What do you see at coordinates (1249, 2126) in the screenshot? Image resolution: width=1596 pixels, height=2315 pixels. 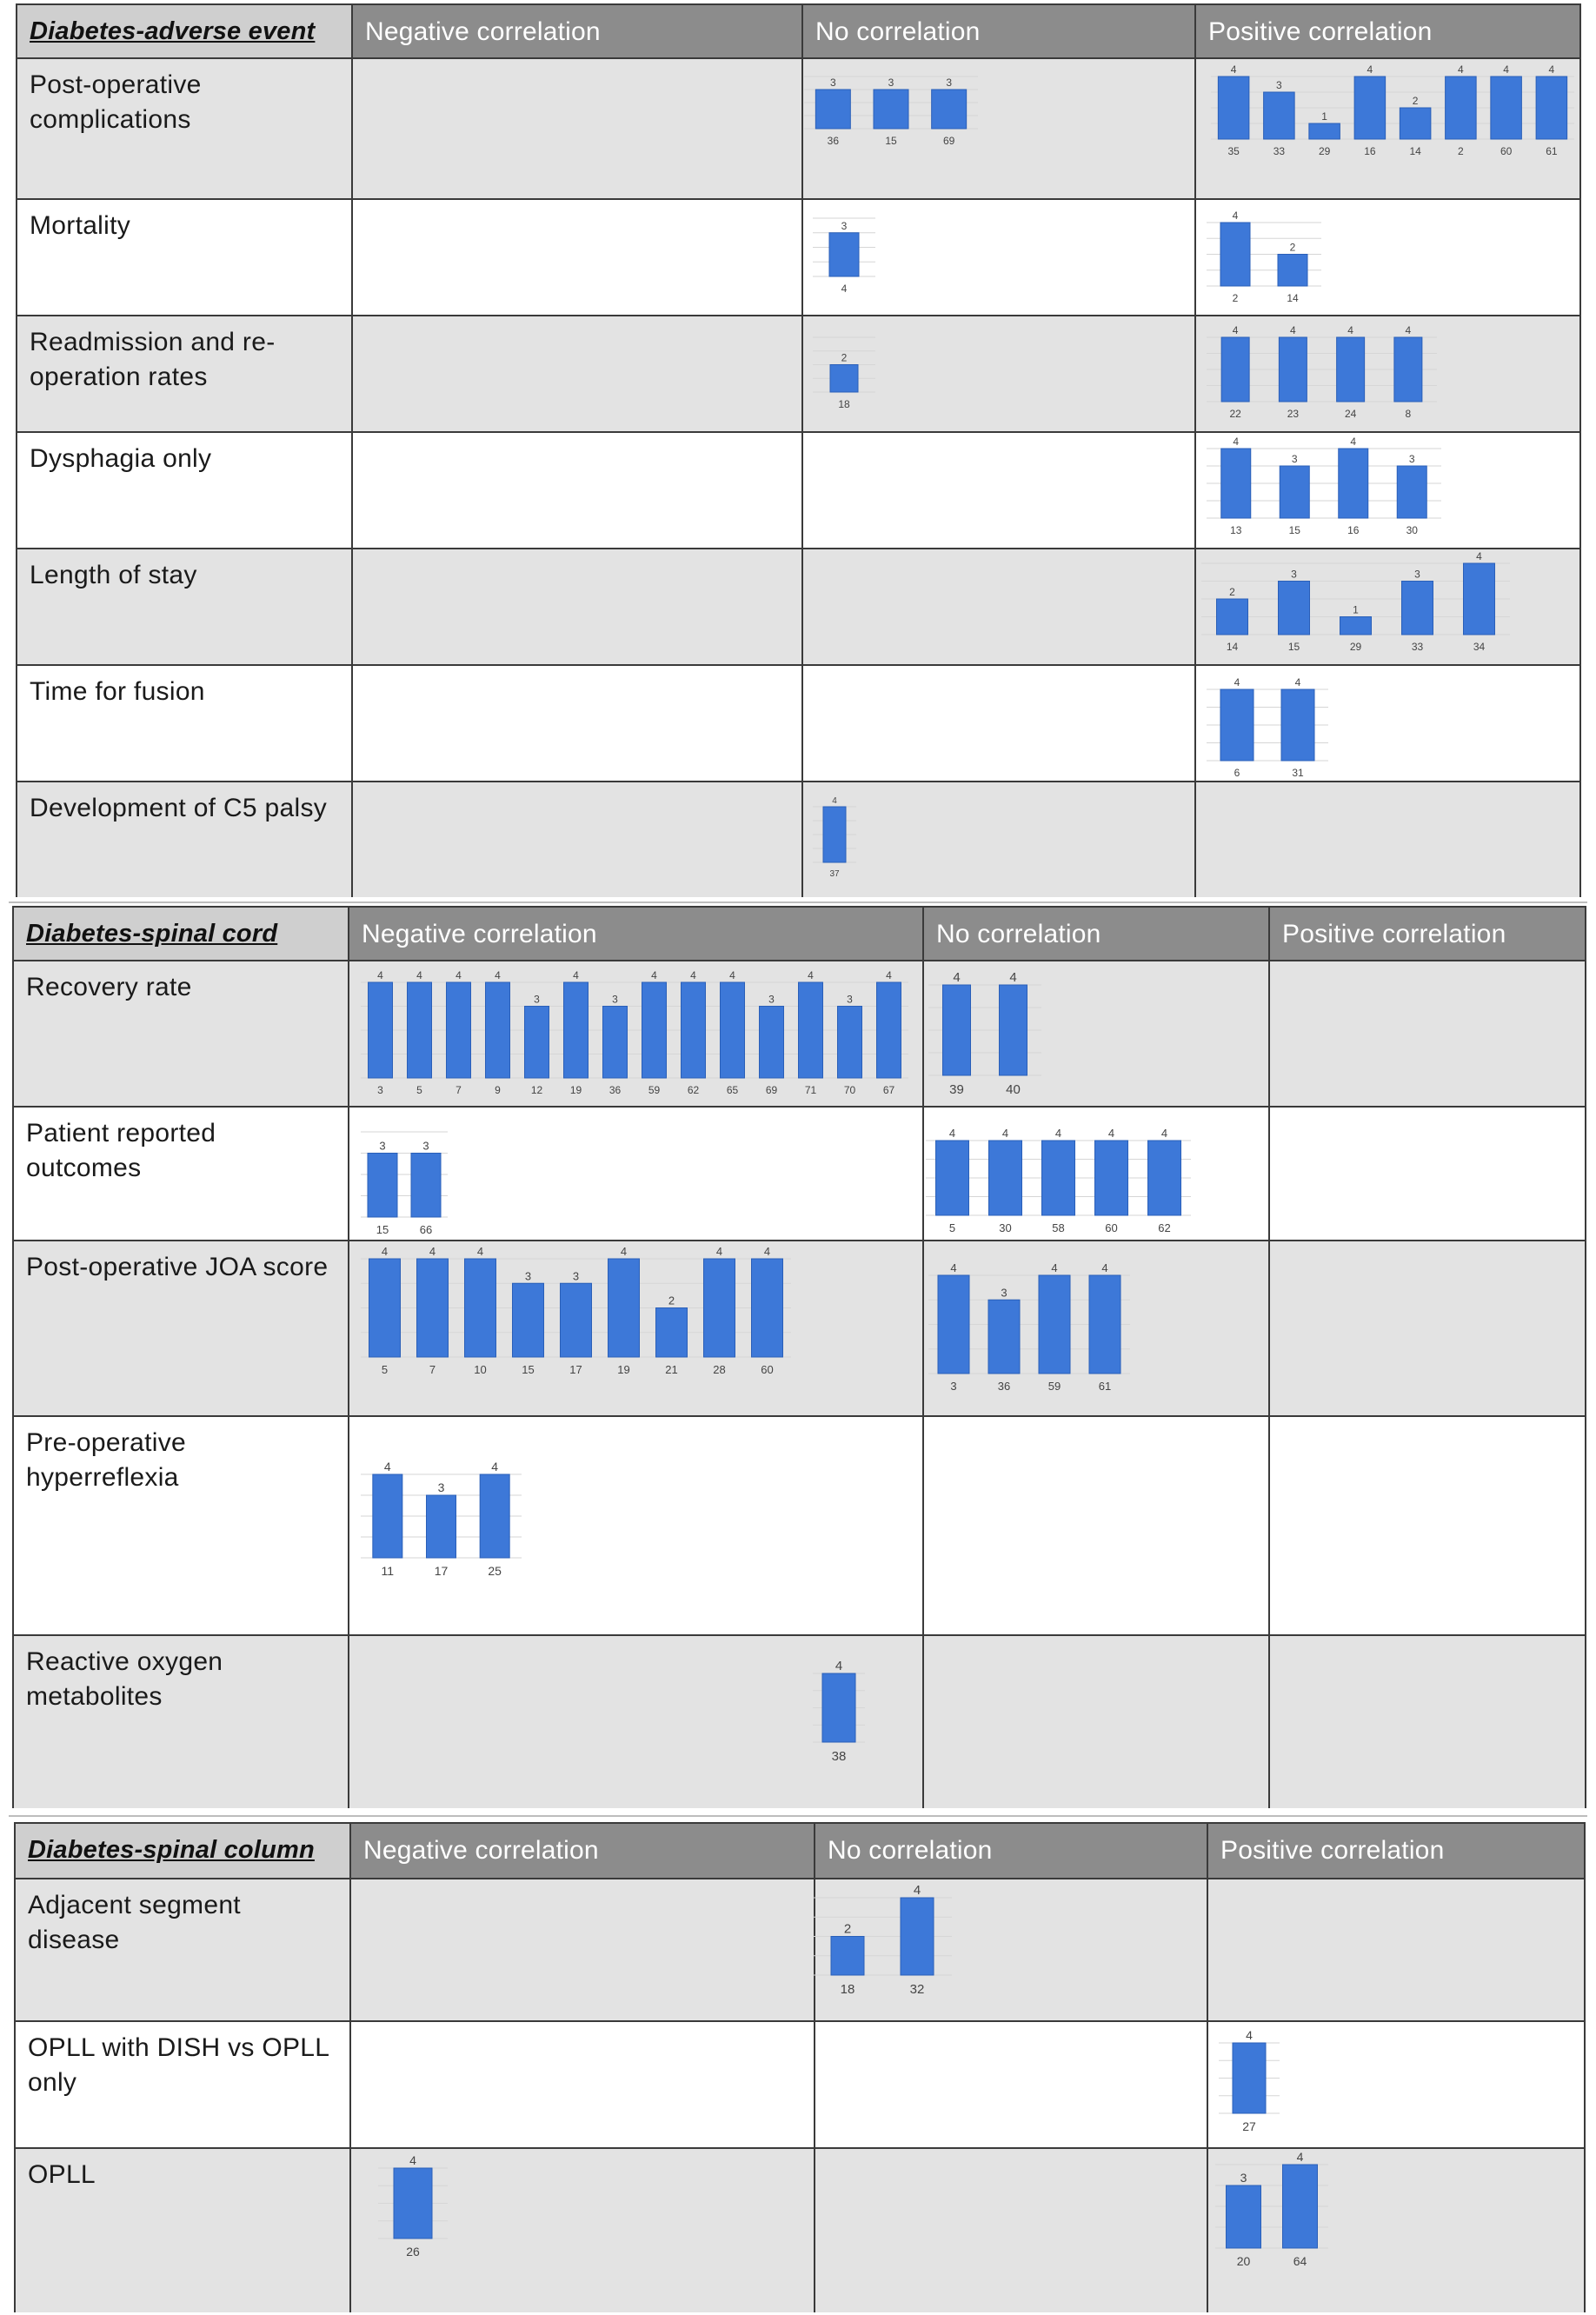 I see `tick-label: 27` at bounding box center [1249, 2126].